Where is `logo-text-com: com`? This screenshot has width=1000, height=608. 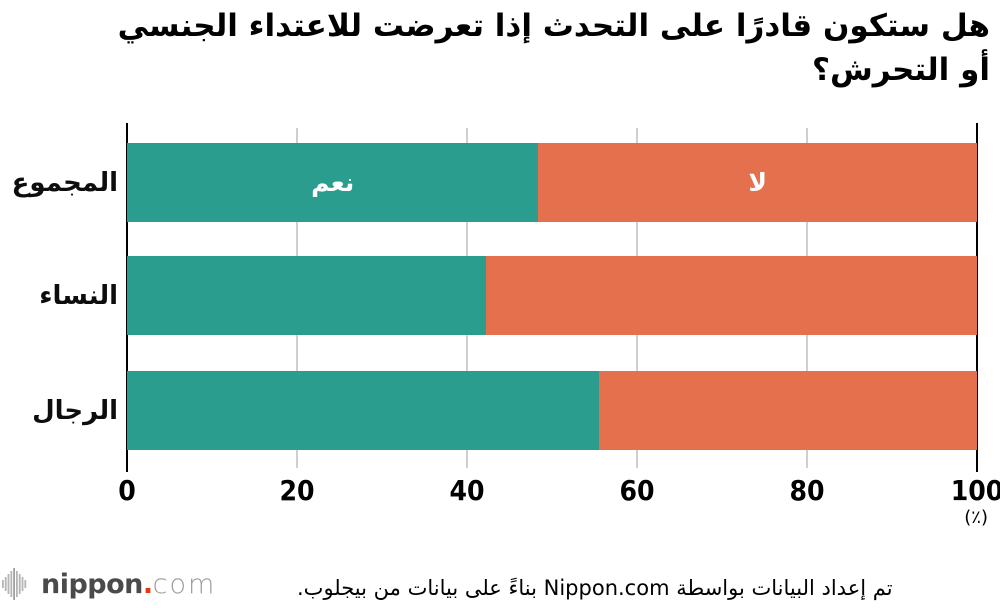
logo-text-com: com is located at coordinates (184, 584).